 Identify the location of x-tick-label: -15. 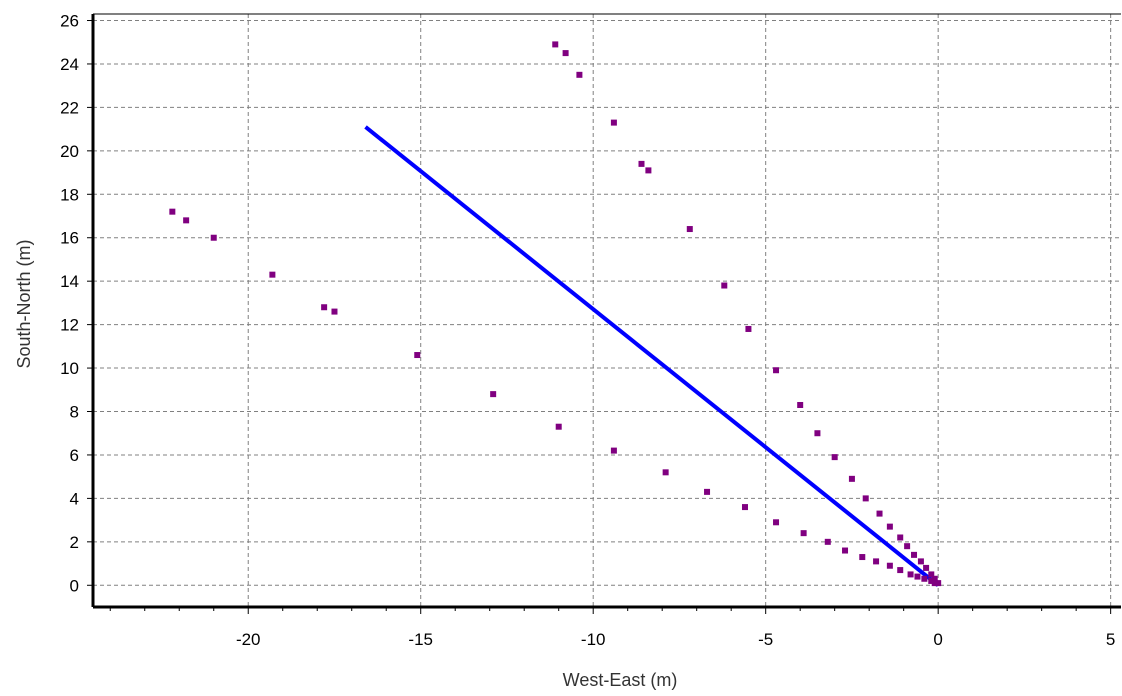
(420, 639).